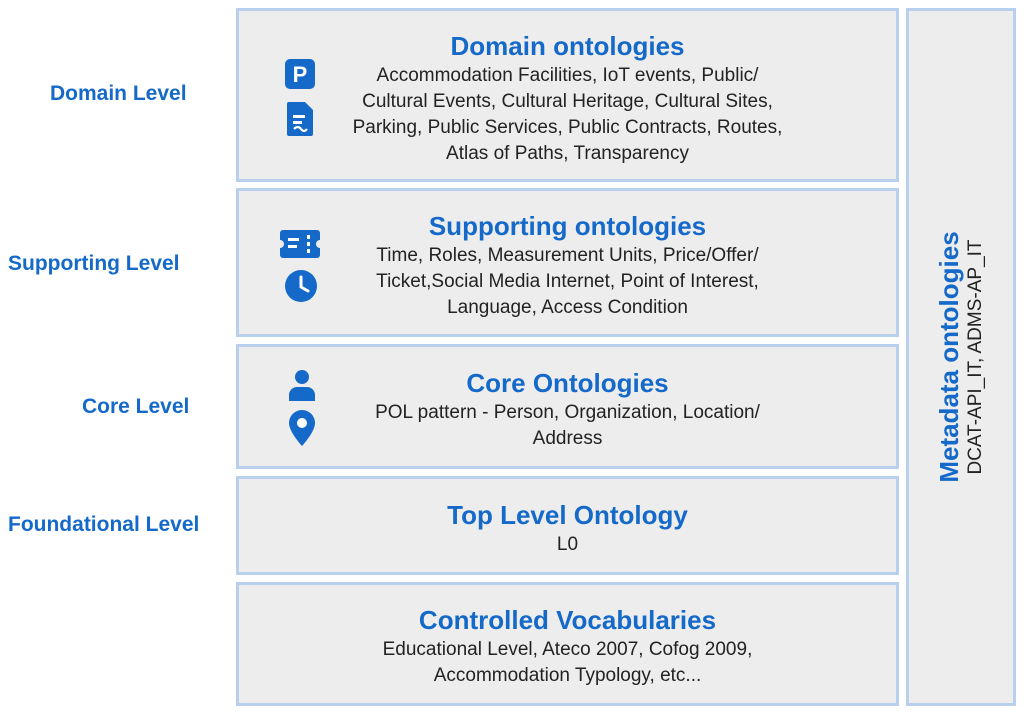 The image size is (1024, 714). I want to click on domain-level-label: Domain Level, so click(118, 93).